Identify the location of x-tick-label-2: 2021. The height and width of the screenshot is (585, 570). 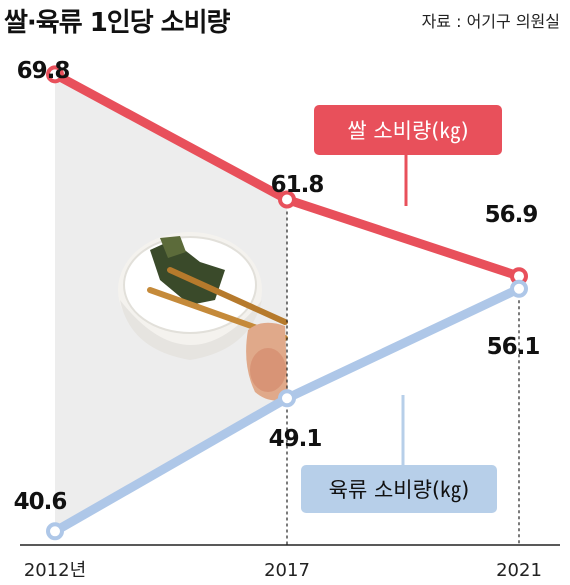
(519, 570).